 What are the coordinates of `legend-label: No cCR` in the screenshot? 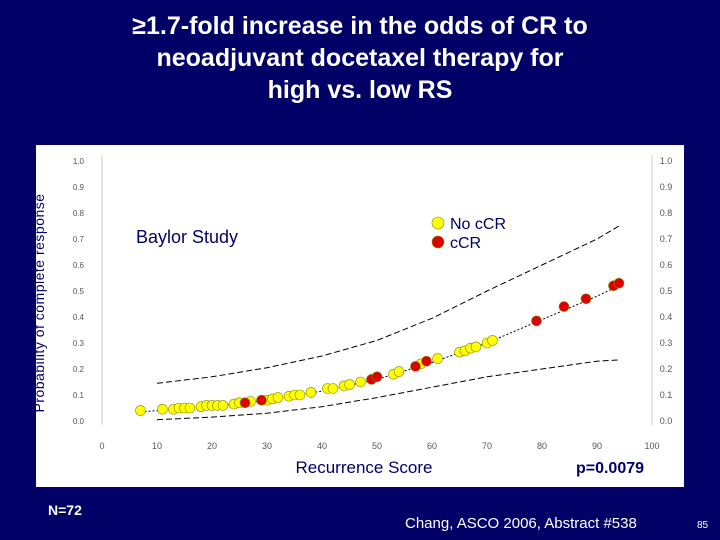 It's located at (478, 224).